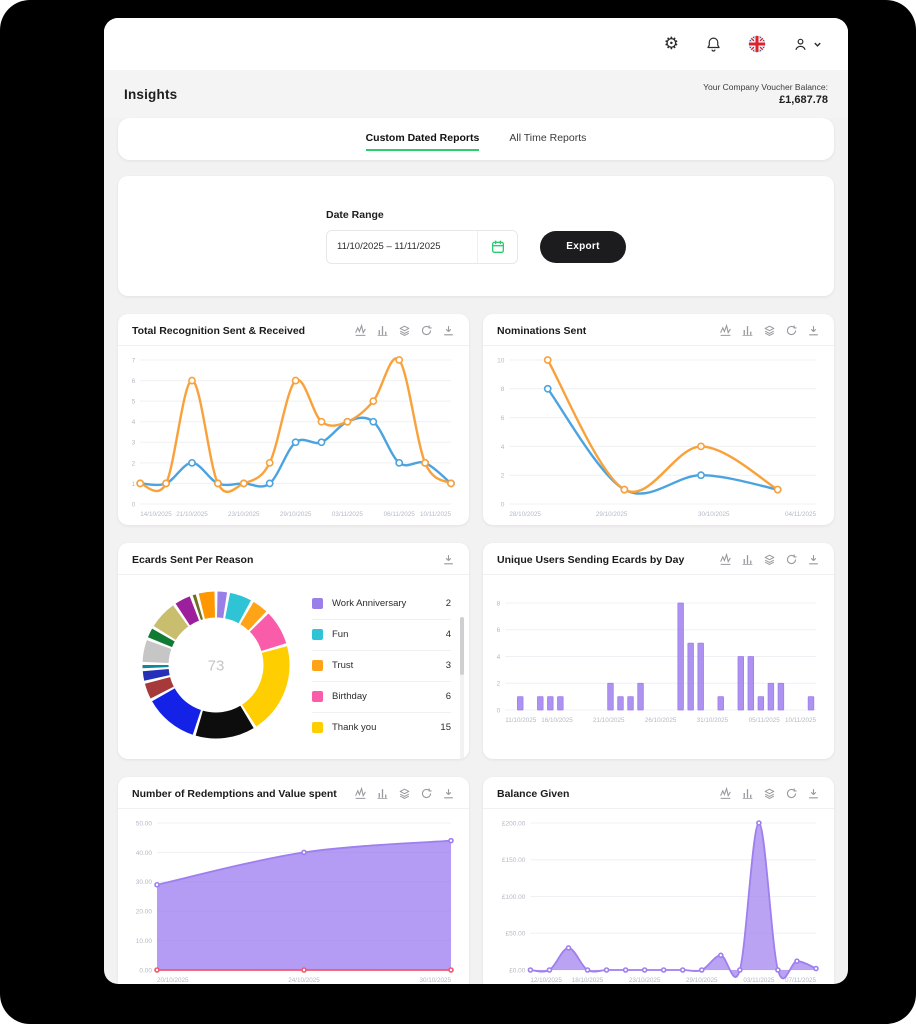 The height and width of the screenshot is (1024, 916). What do you see at coordinates (765, 720) in the screenshot?
I see `svg-text: 05/11/2025` at bounding box center [765, 720].